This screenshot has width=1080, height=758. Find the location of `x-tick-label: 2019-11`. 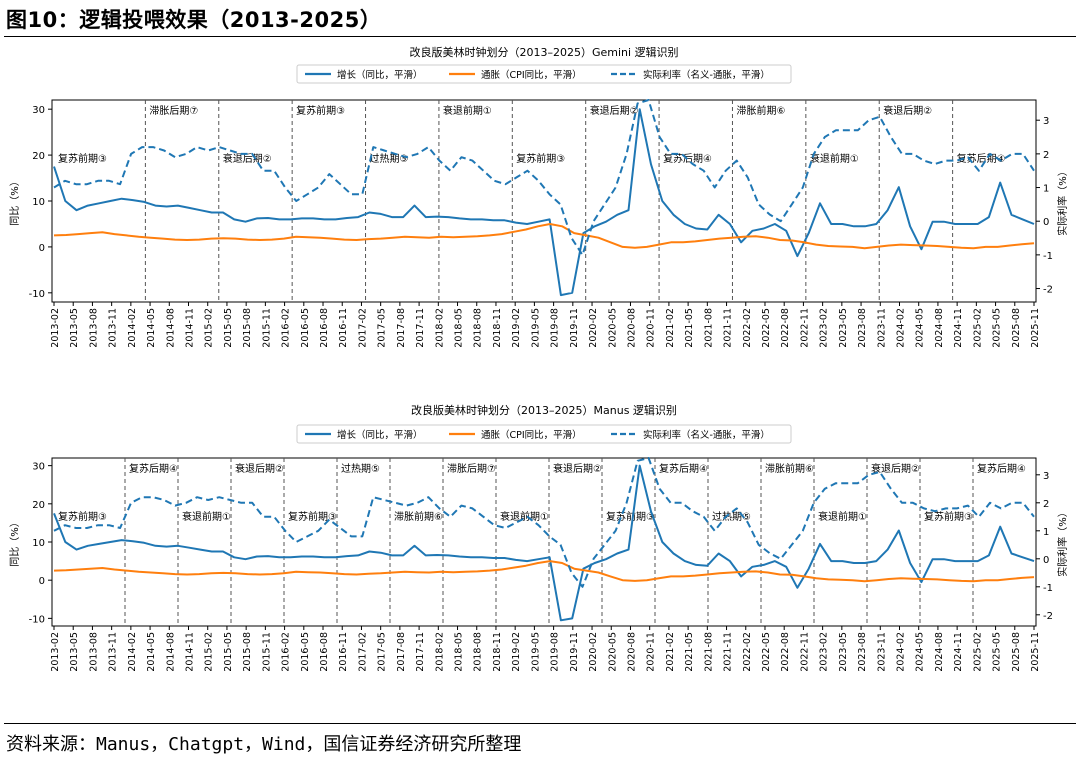

x-tick-label: 2019-11 is located at coordinates (574, 328).